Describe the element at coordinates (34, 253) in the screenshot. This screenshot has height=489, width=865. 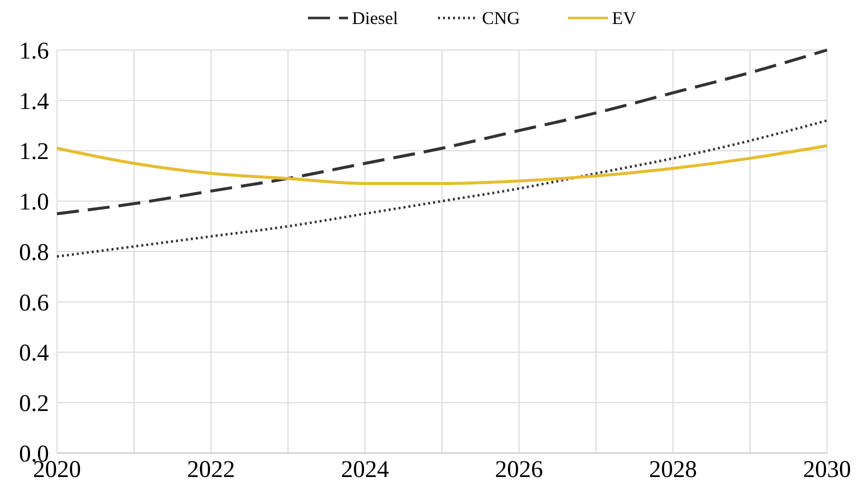
I see `y-tick-label: 0.8` at that location.